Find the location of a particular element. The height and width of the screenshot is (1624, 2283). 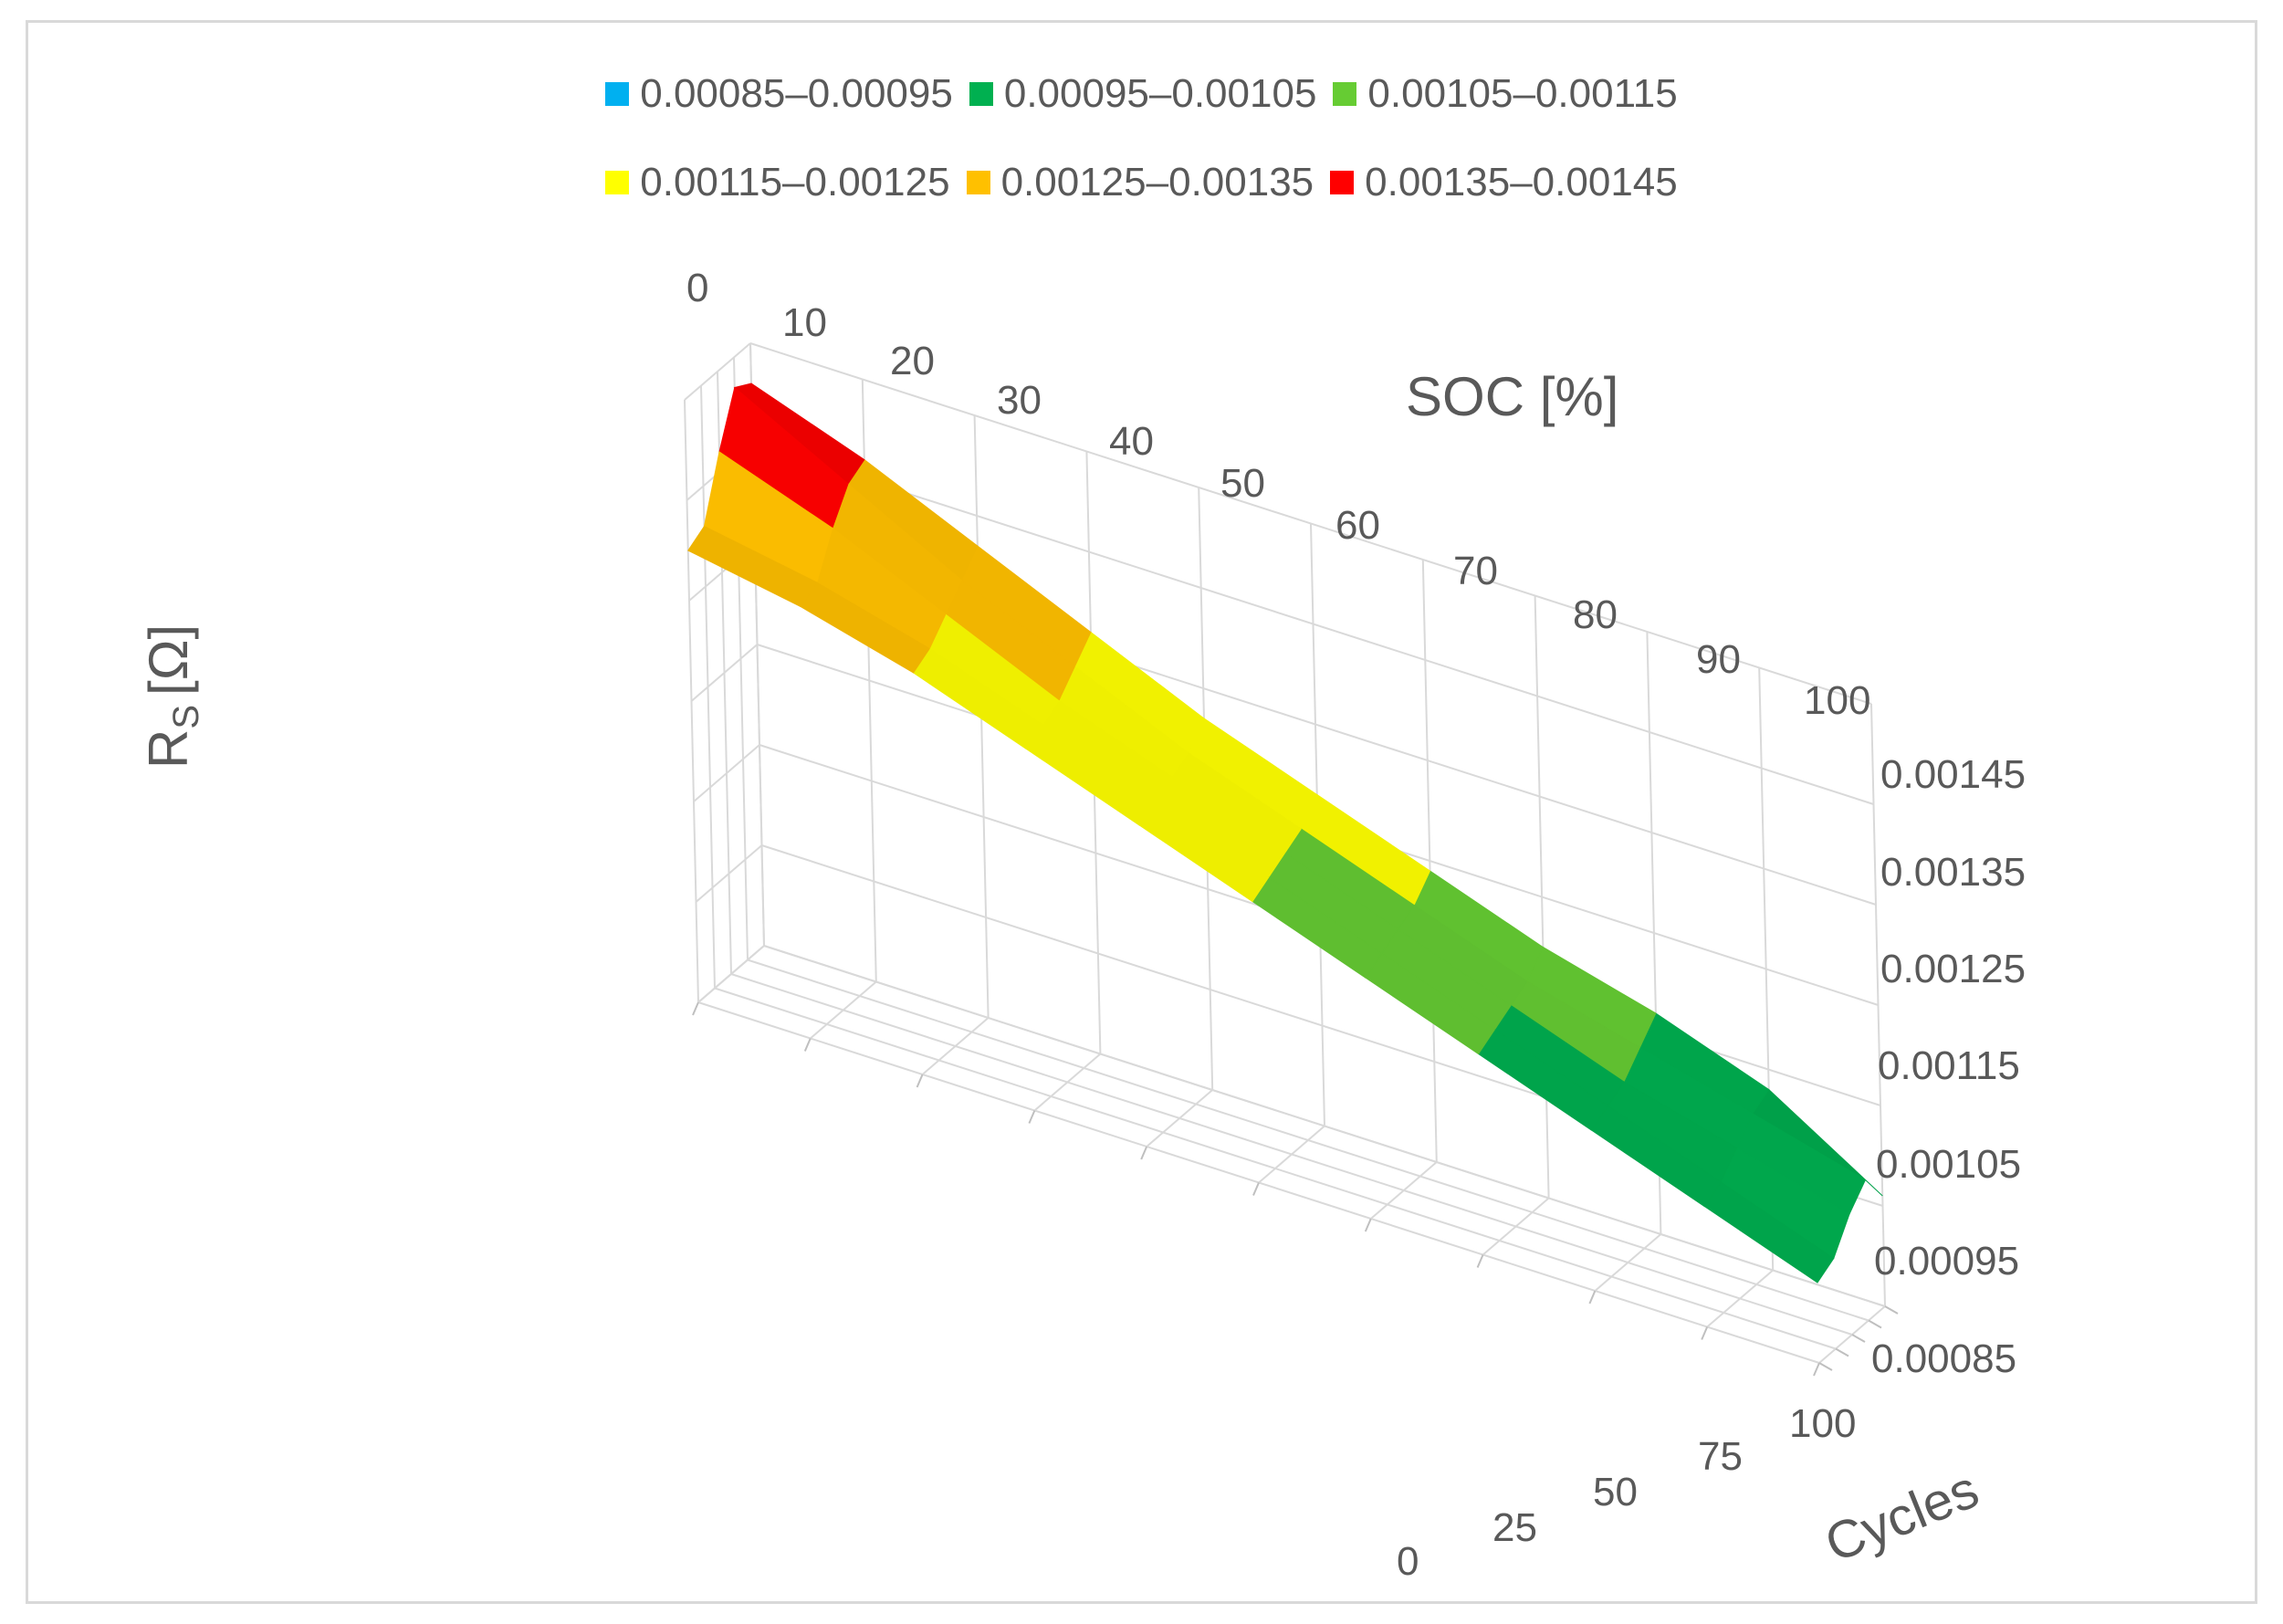

legend-item: 0.00115–0.00125 is located at coordinates (777, 182).